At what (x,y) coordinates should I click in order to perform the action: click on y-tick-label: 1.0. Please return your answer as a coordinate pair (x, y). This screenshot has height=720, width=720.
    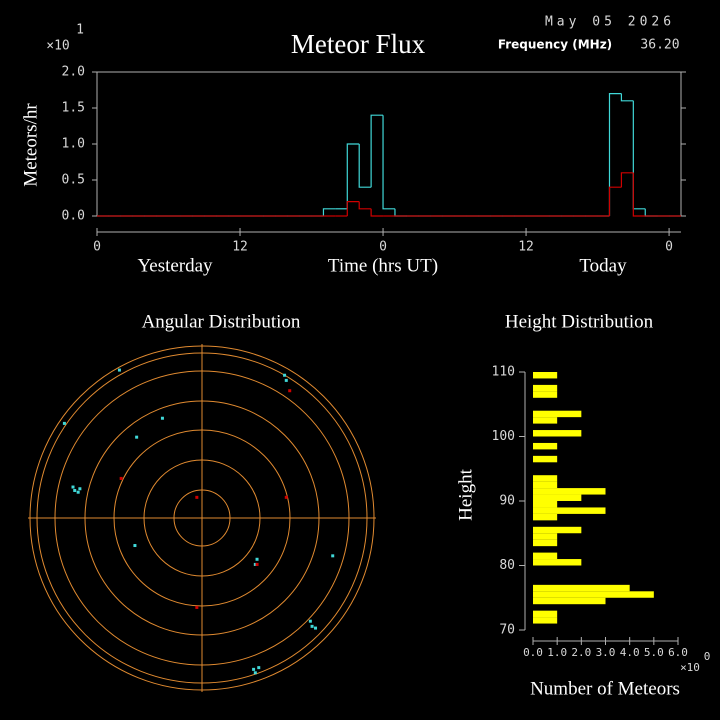
    Looking at the image, I should click on (73, 144).